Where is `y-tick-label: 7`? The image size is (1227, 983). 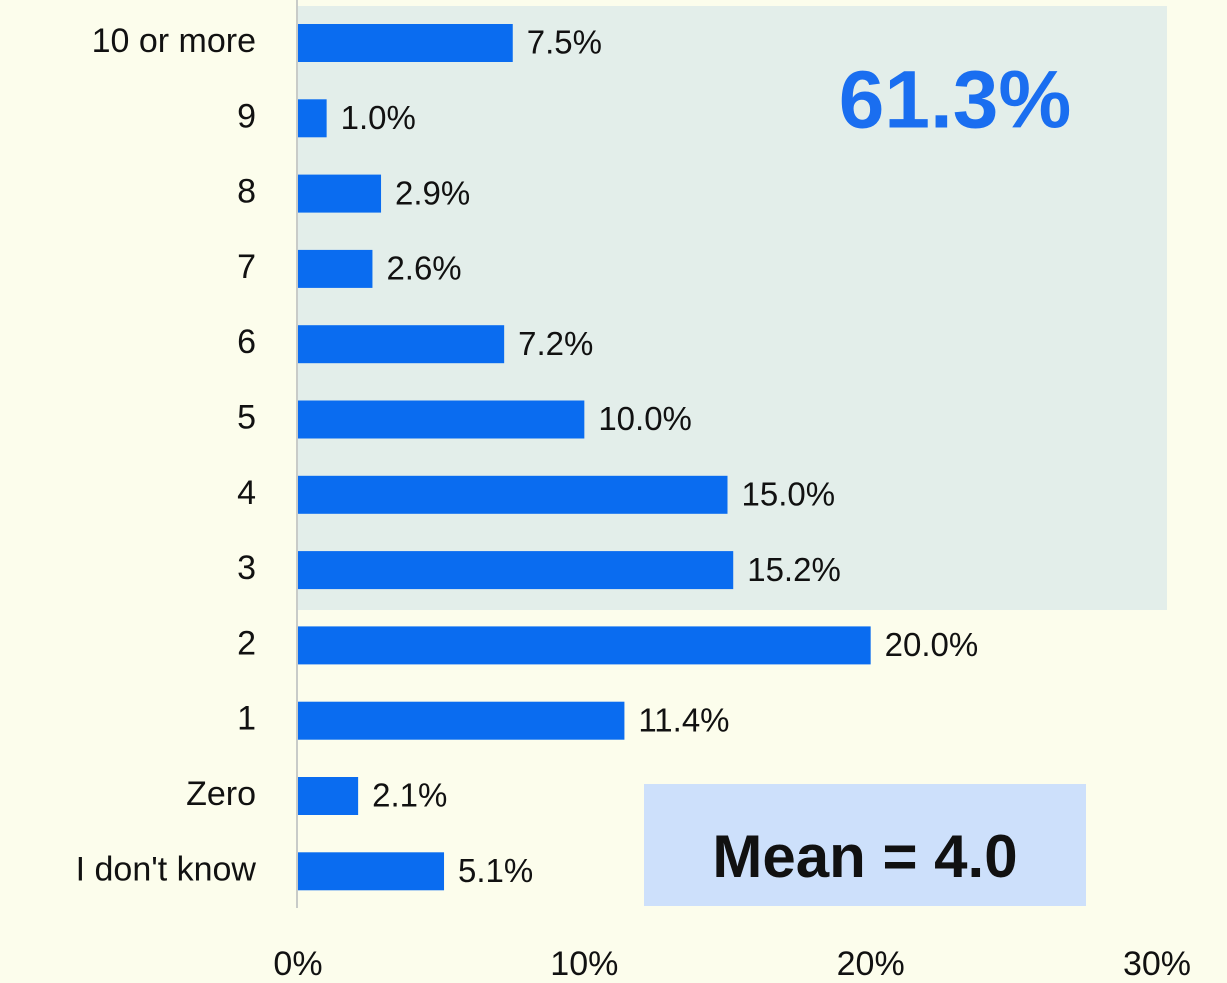
y-tick-label: 7 is located at coordinates (246, 267).